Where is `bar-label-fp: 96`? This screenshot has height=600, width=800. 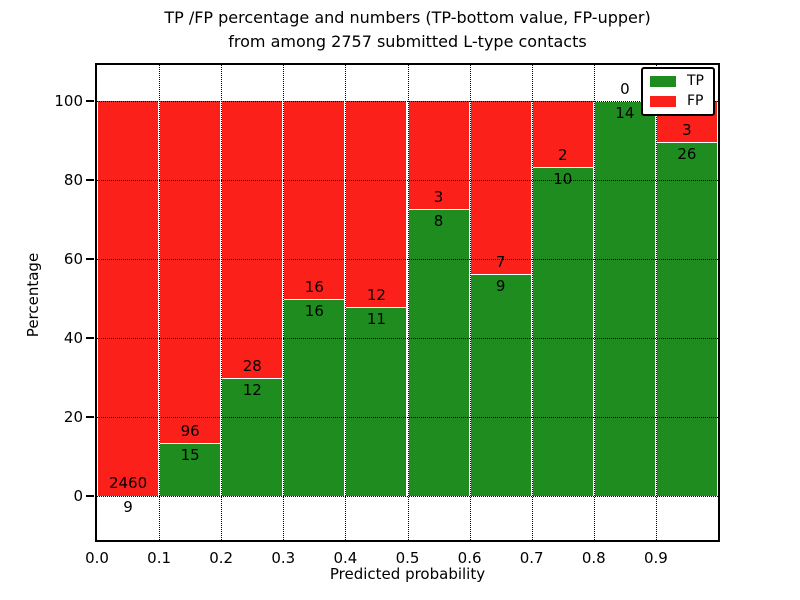
bar-label-fp: 96 is located at coordinates (190, 430).